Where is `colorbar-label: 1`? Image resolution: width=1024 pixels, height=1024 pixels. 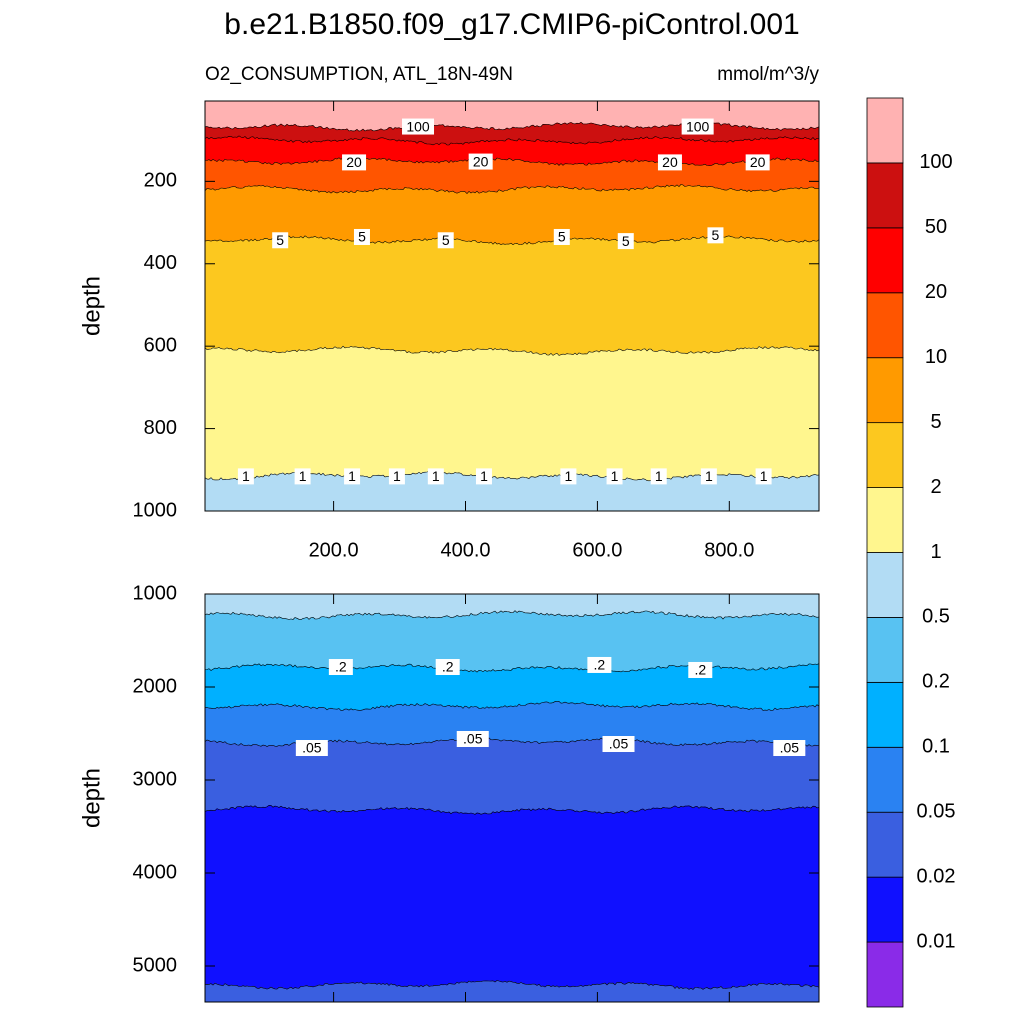
colorbar-label: 1 is located at coordinates (935, 552).